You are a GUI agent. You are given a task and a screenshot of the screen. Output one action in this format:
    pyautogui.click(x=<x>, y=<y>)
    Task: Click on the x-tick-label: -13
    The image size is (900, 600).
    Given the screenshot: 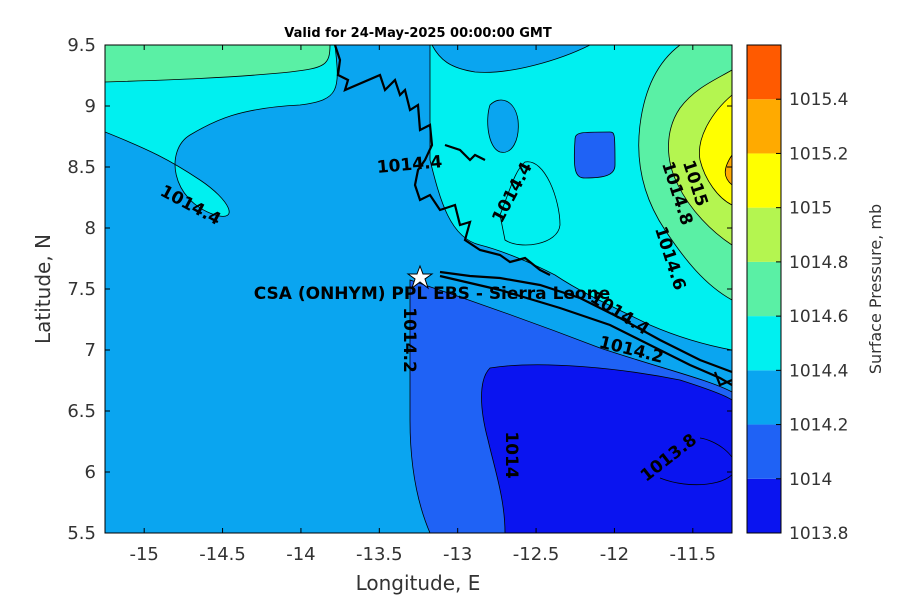 What is the action you would take?
    pyautogui.click(x=457, y=554)
    